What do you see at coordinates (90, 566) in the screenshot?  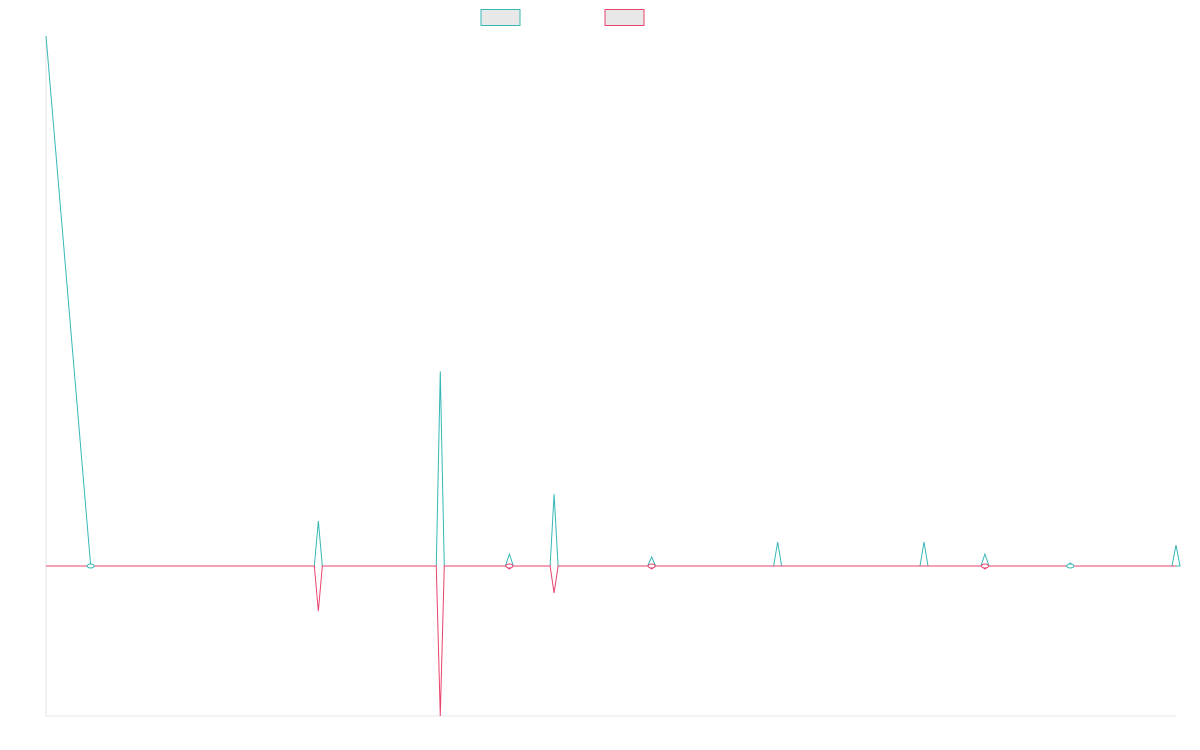 I see `data-point-start` at bounding box center [90, 566].